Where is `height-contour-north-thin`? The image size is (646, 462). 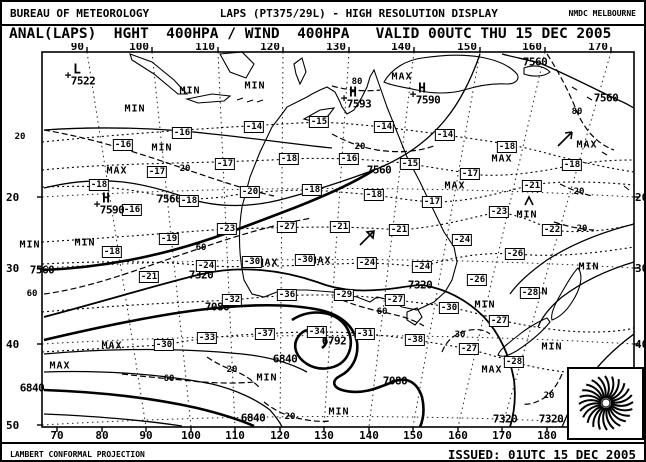
height-contour-north-thin is located at coordinates (188, 138).